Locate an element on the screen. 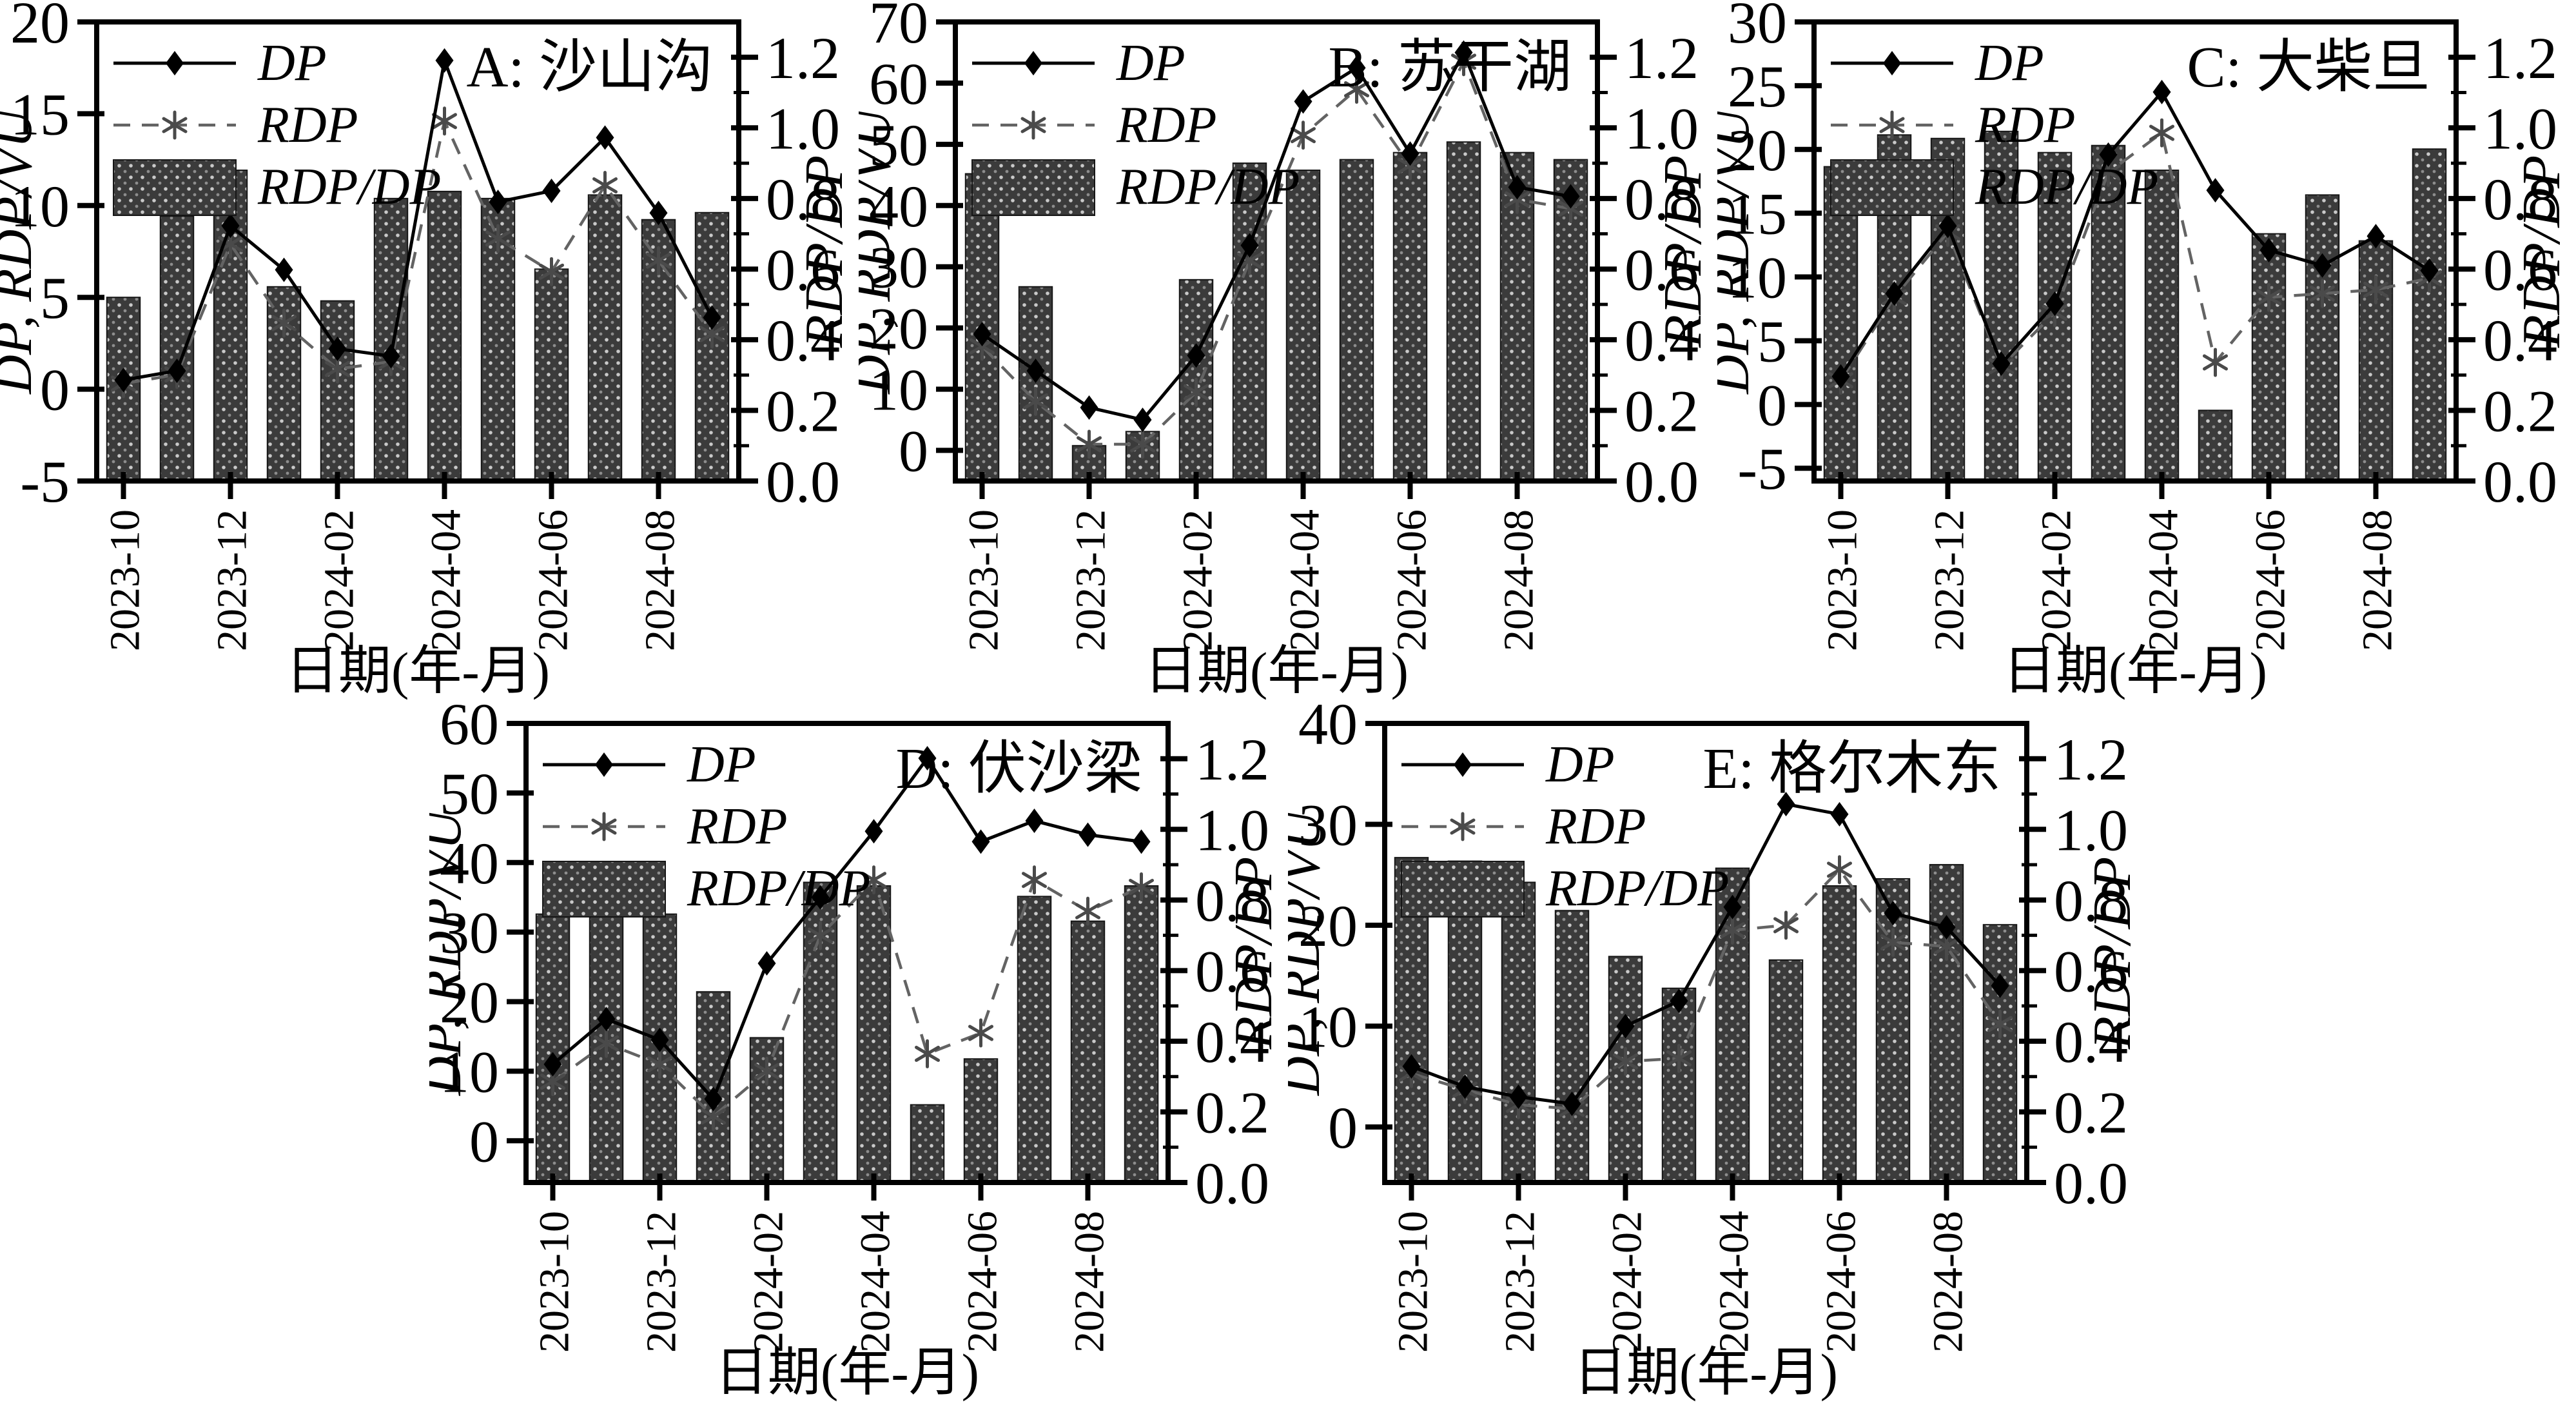 The height and width of the screenshot is (1403, 2576). x-axis-label: 日期(年-月) is located at coordinates (847, 1372).